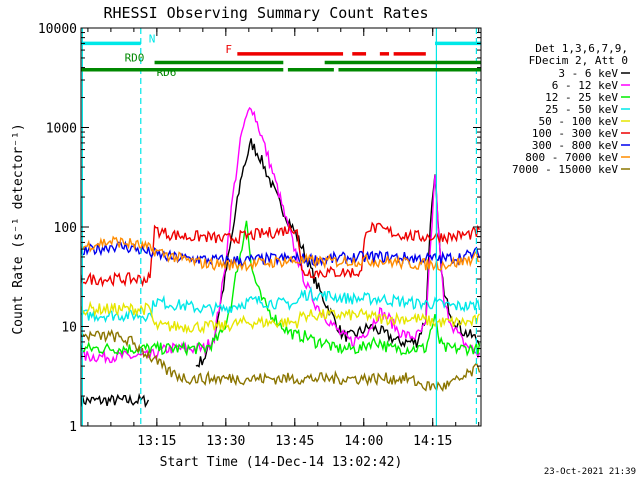  Describe the element at coordinates (73, 427) in the screenshot. I see `y-tick-label-0: 1` at that location.